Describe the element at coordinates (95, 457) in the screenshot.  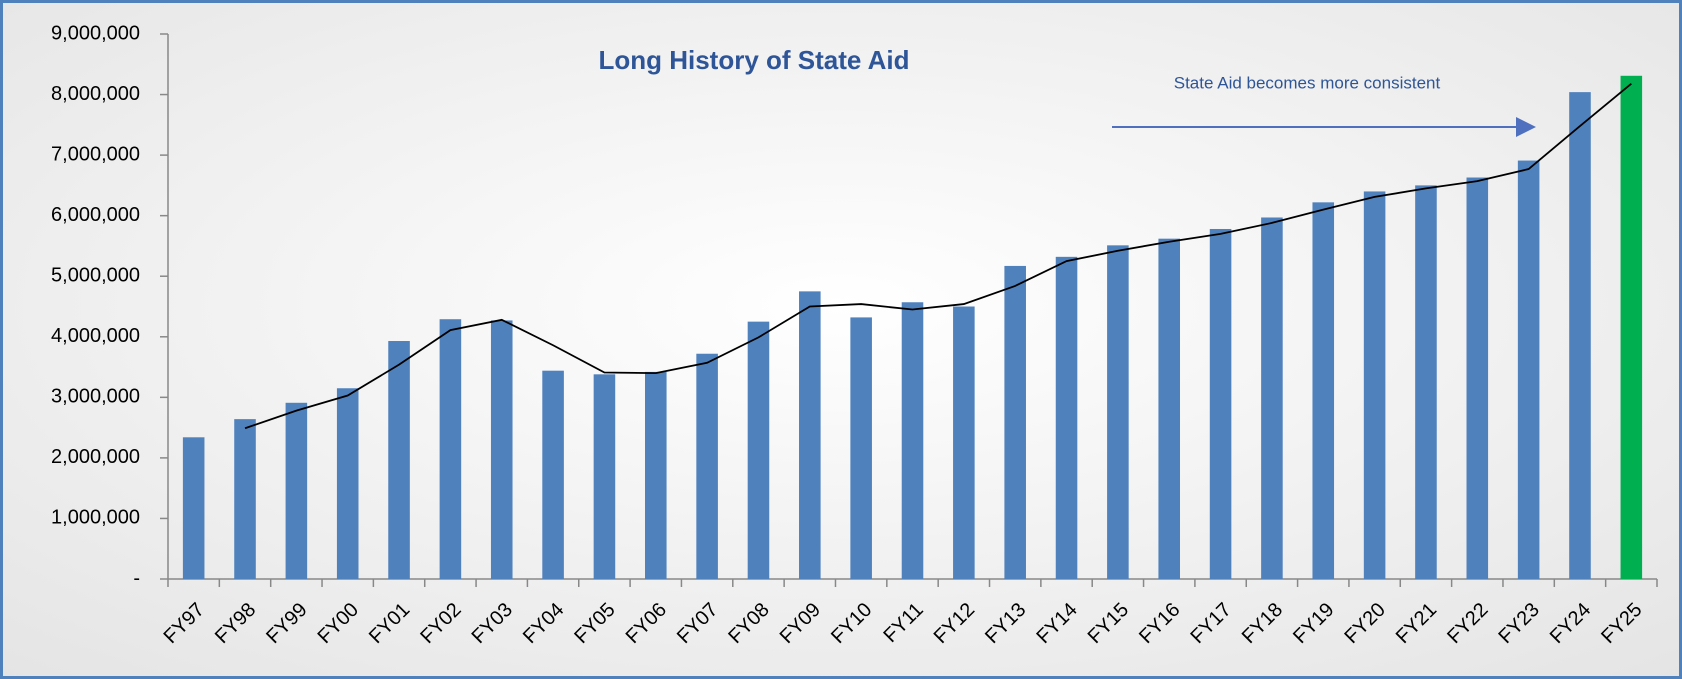
I see `y-tick-label: 2,000,000` at that location.